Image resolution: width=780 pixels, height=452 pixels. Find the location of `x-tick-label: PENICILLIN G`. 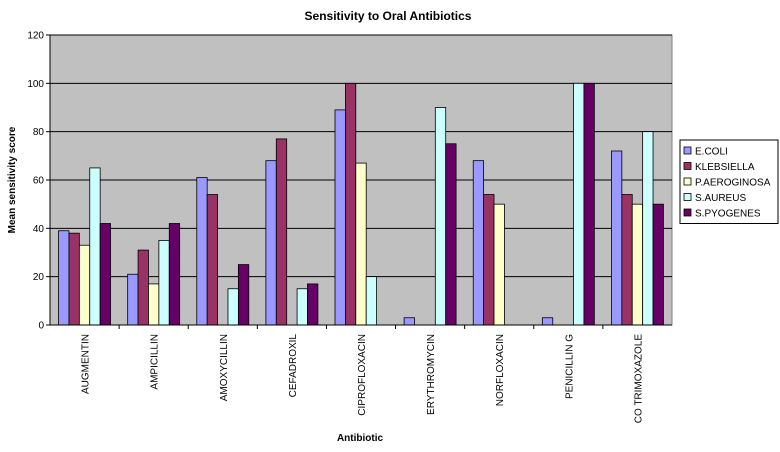

x-tick-label: PENICILLIN G is located at coordinates (569, 366).